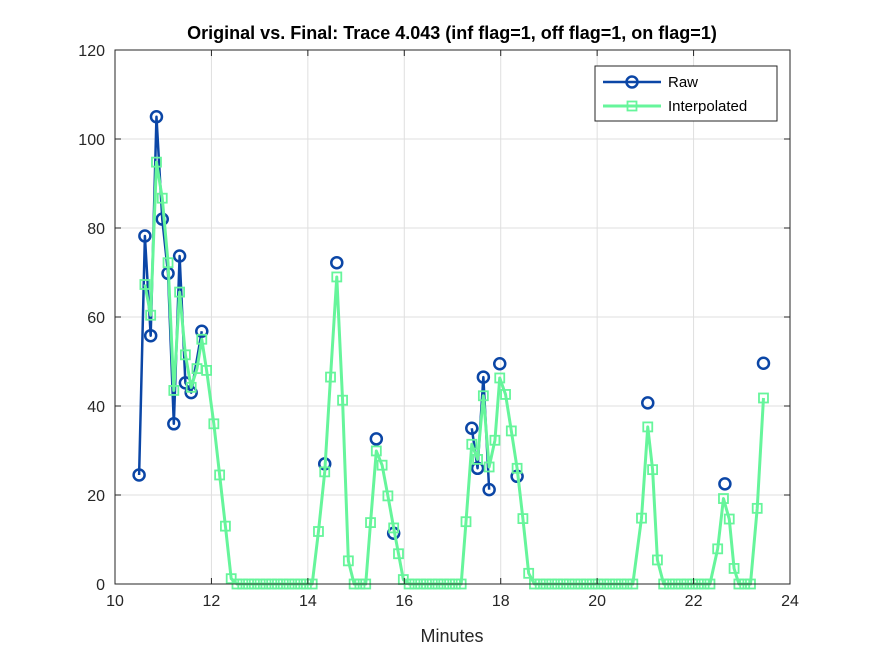 The width and height of the screenshot is (875, 656). What do you see at coordinates (501, 601) in the screenshot?
I see `x-tick-label: 18` at bounding box center [501, 601].